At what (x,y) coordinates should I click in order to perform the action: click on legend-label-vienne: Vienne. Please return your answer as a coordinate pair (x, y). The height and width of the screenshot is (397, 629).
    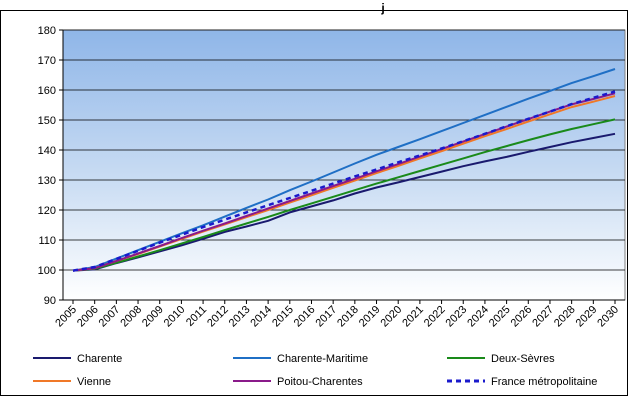
    Looking at the image, I should click on (94, 382).